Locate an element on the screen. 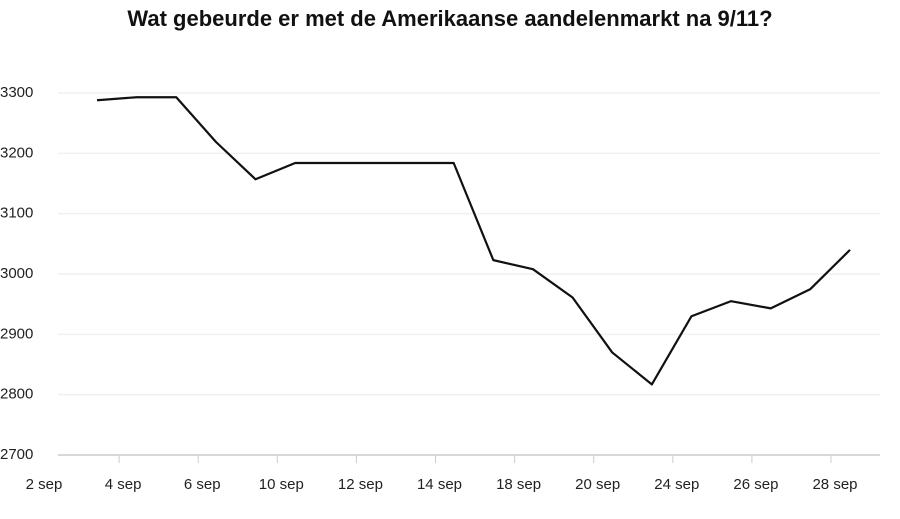 Image resolution: width=900 pixels, height=519 pixels. y-tick-label: 3000 is located at coordinates (16, 273).